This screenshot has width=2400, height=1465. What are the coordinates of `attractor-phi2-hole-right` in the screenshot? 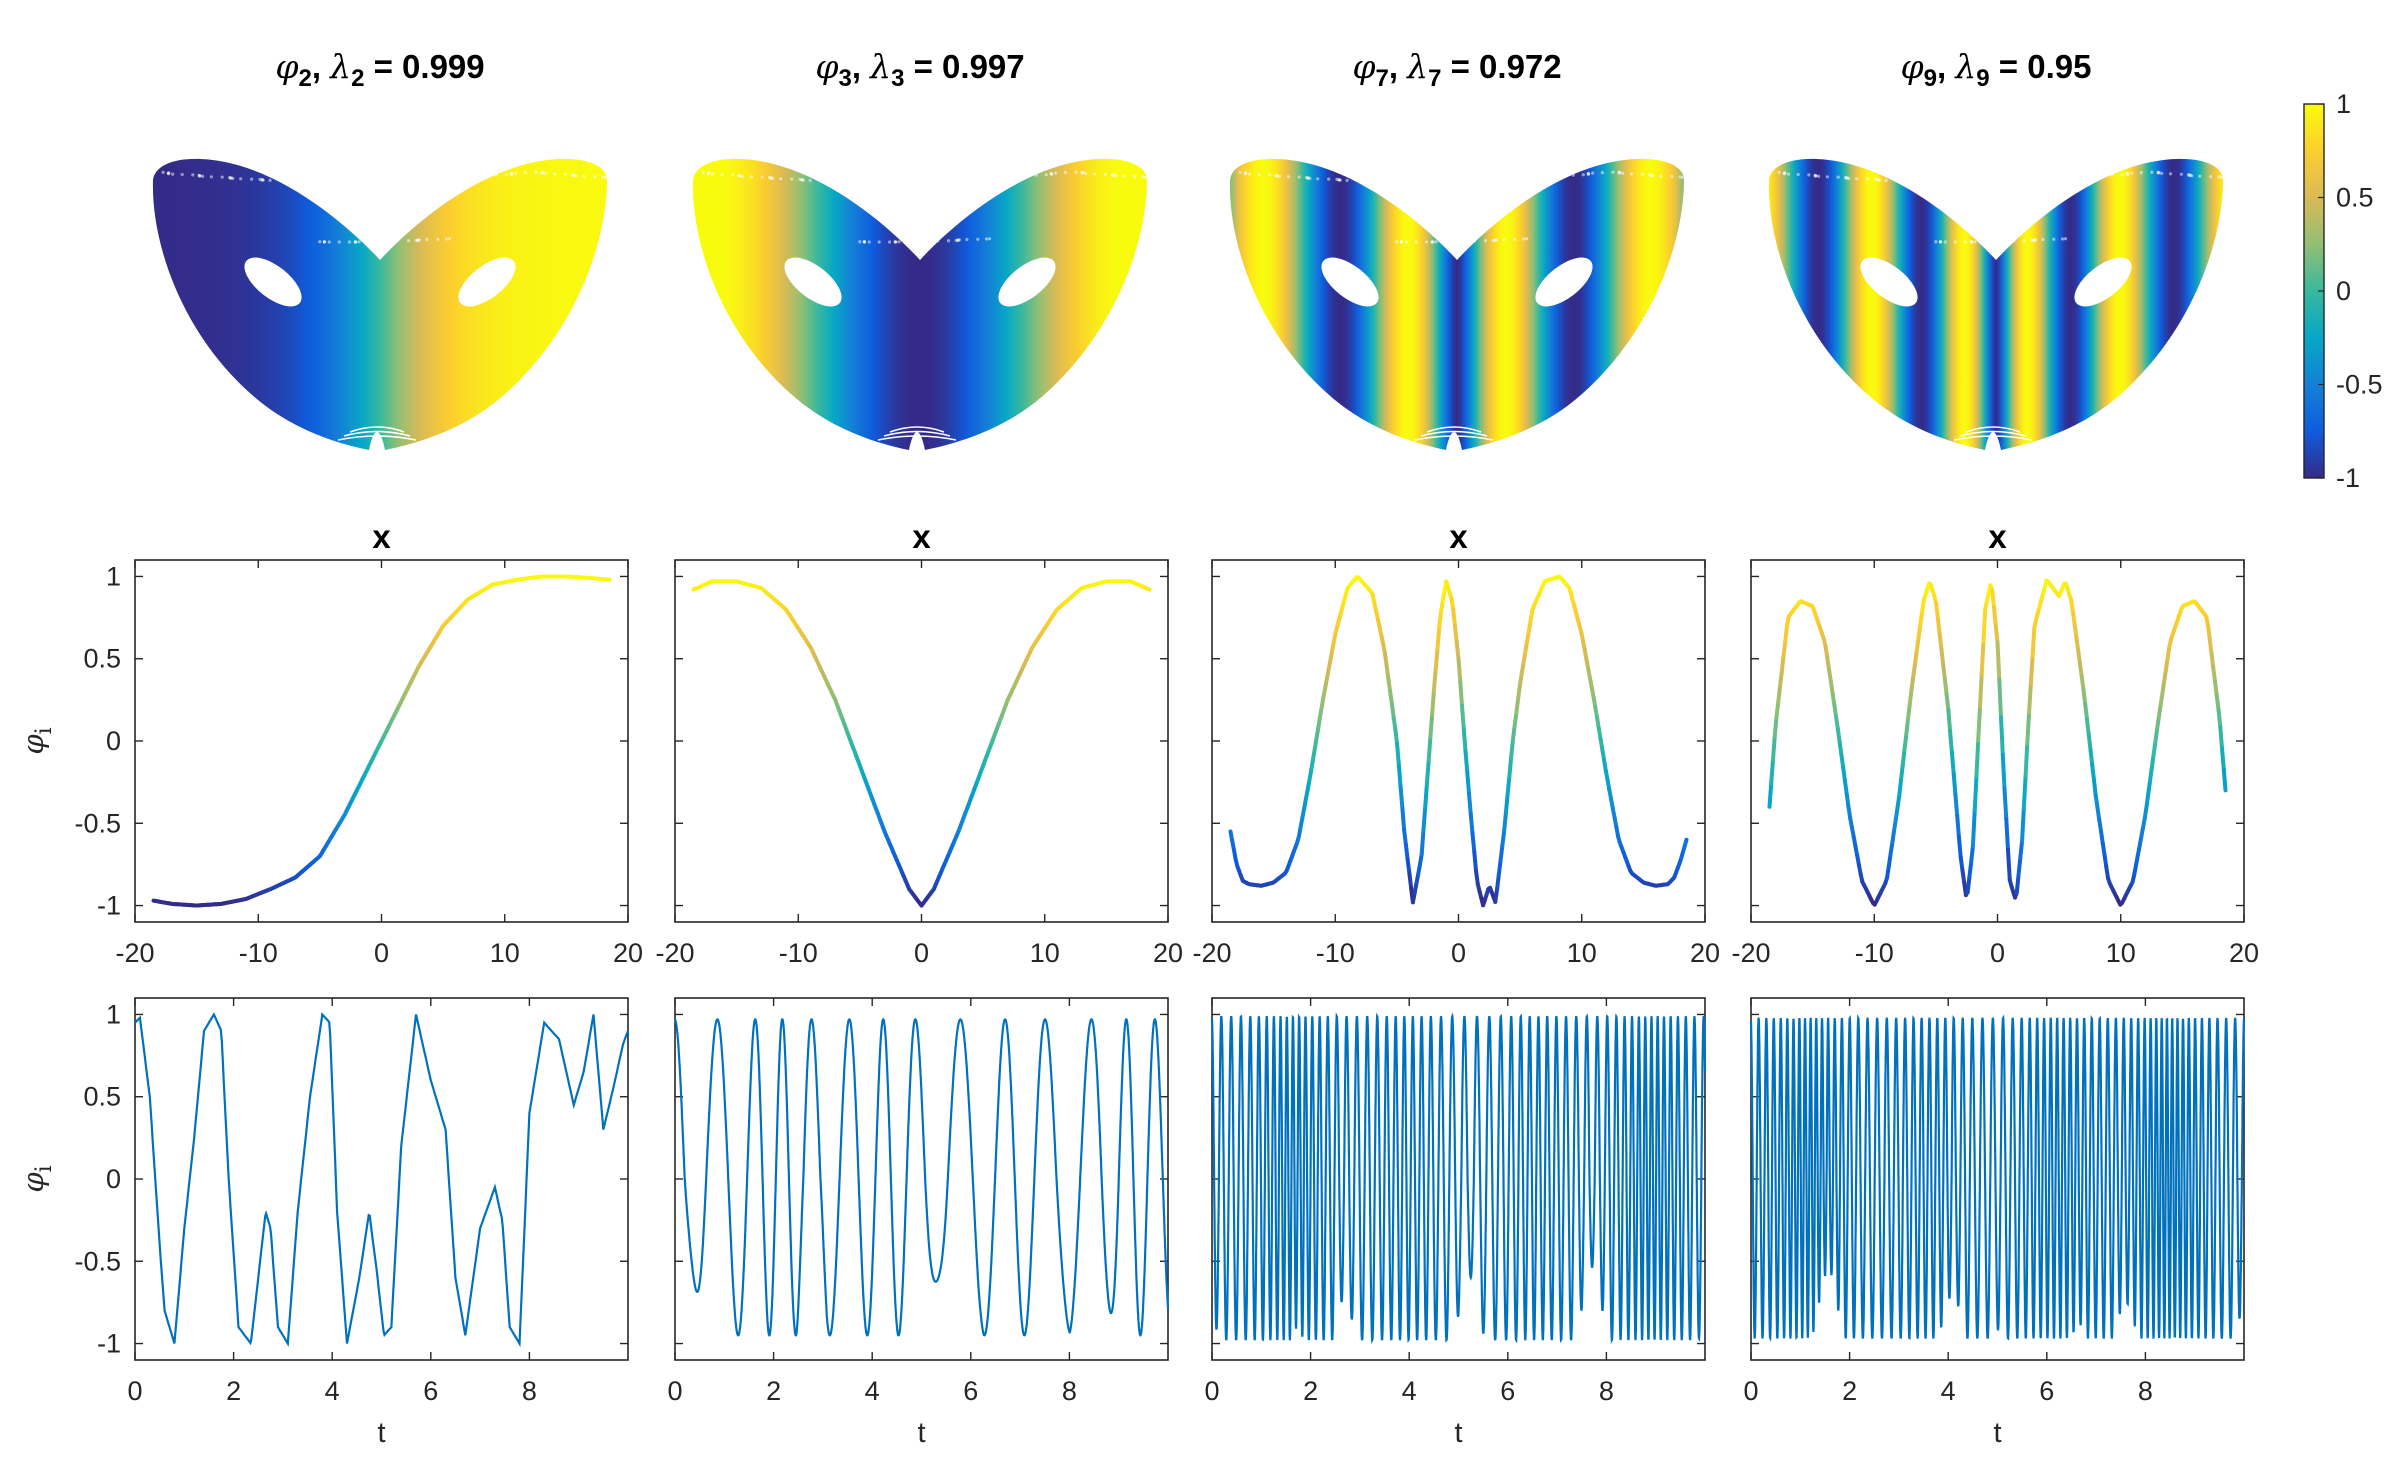 It's located at (487, 282).